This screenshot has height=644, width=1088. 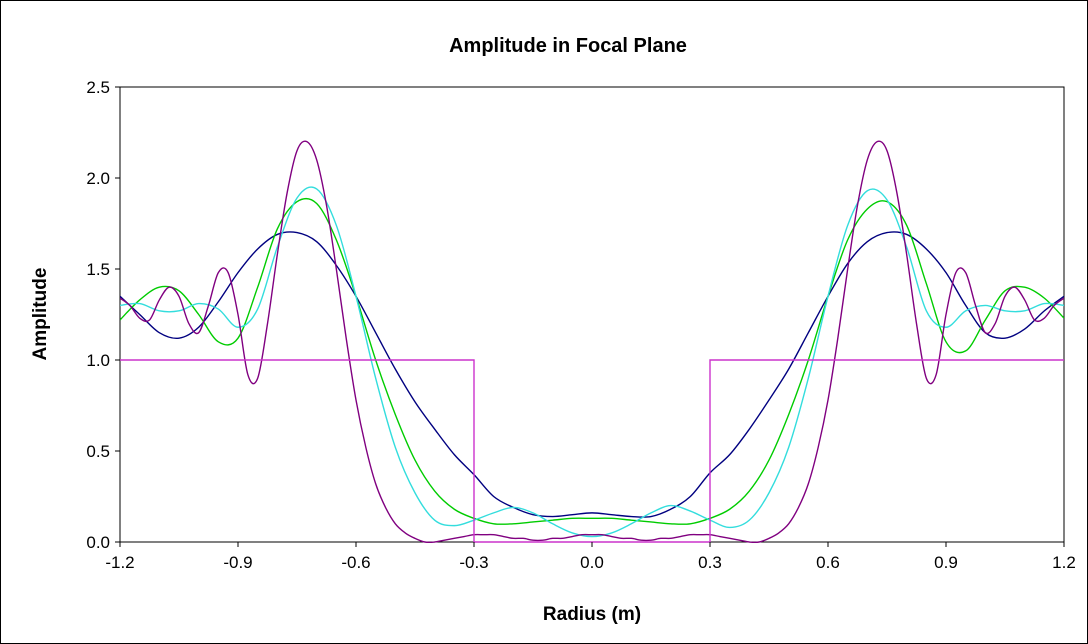 I want to click on x-tick-label: -0.3, so click(x=473, y=562).